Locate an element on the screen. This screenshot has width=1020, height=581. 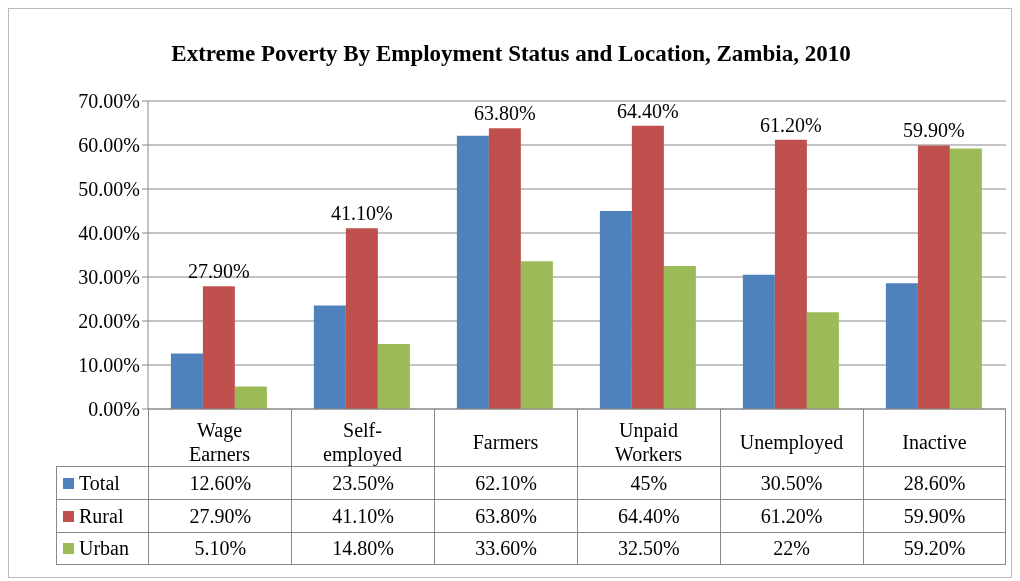
data-label: 59.90% is located at coordinates (934, 516).